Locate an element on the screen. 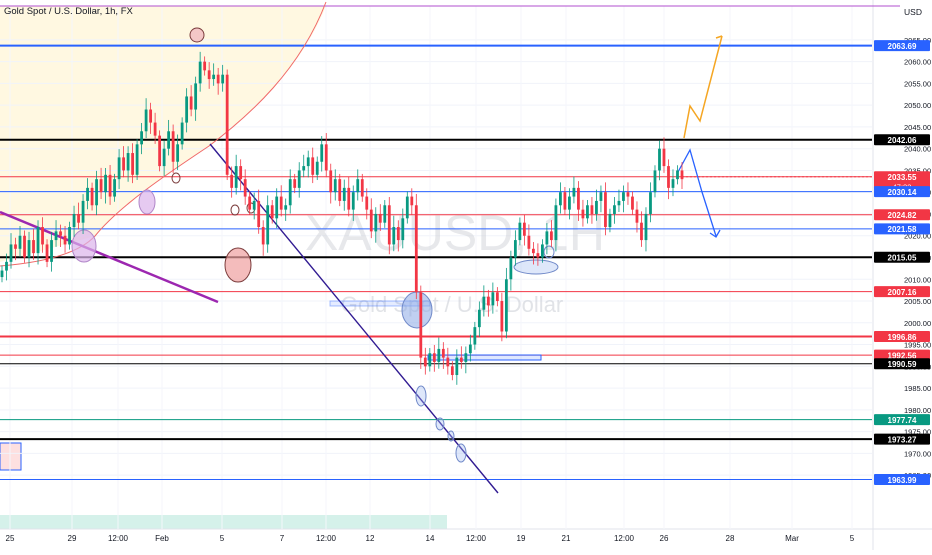 This screenshot has height=555, width=932. y-tick-label: 1970.00 is located at coordinates (917, 453).